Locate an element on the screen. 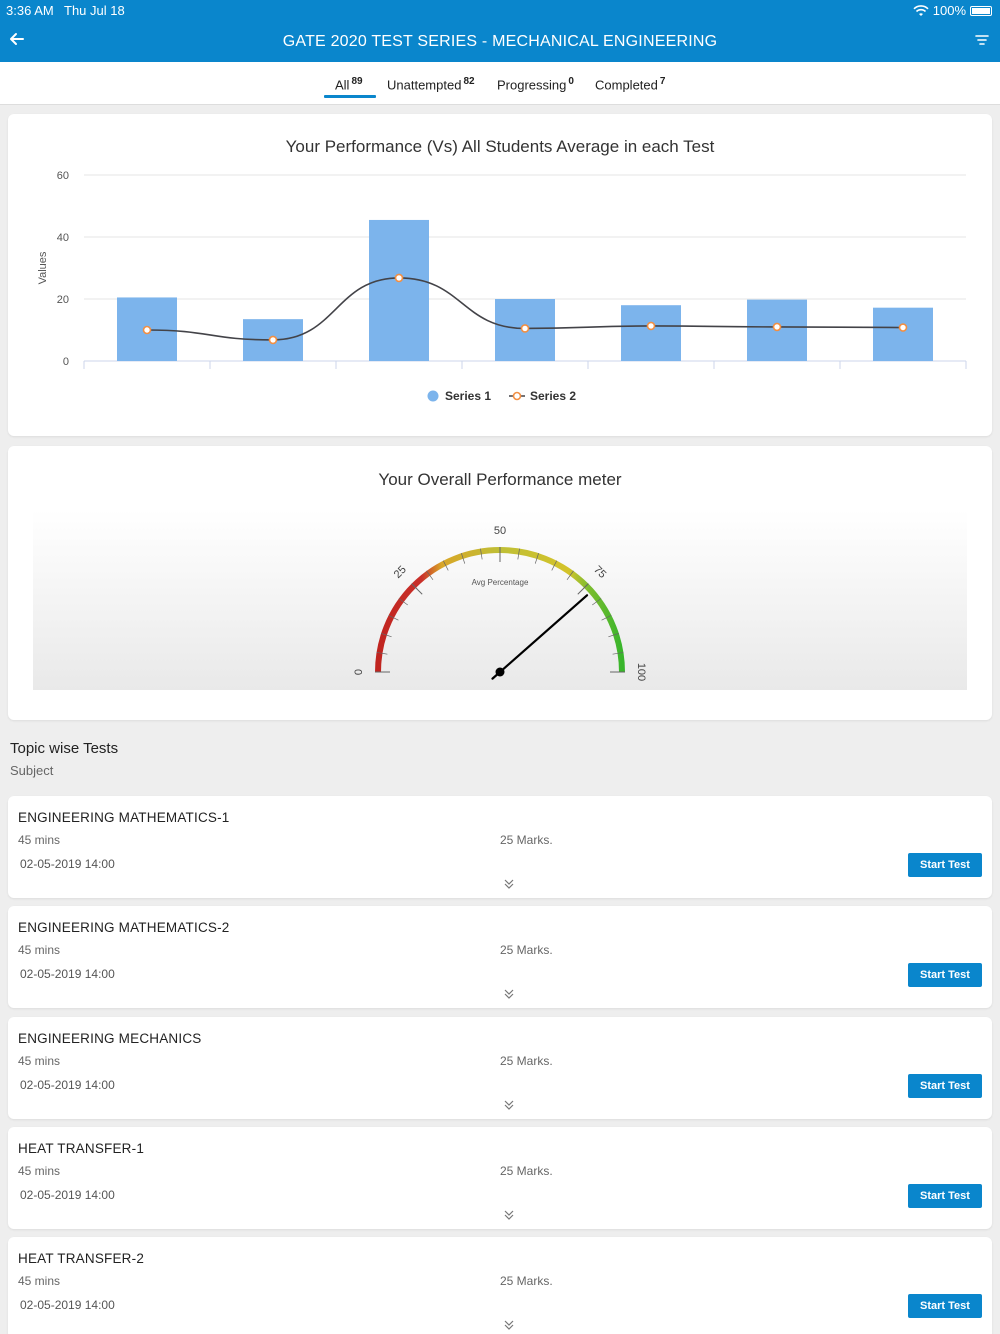  gauge-tick-label: 50 is located at coordinates (500, 531).